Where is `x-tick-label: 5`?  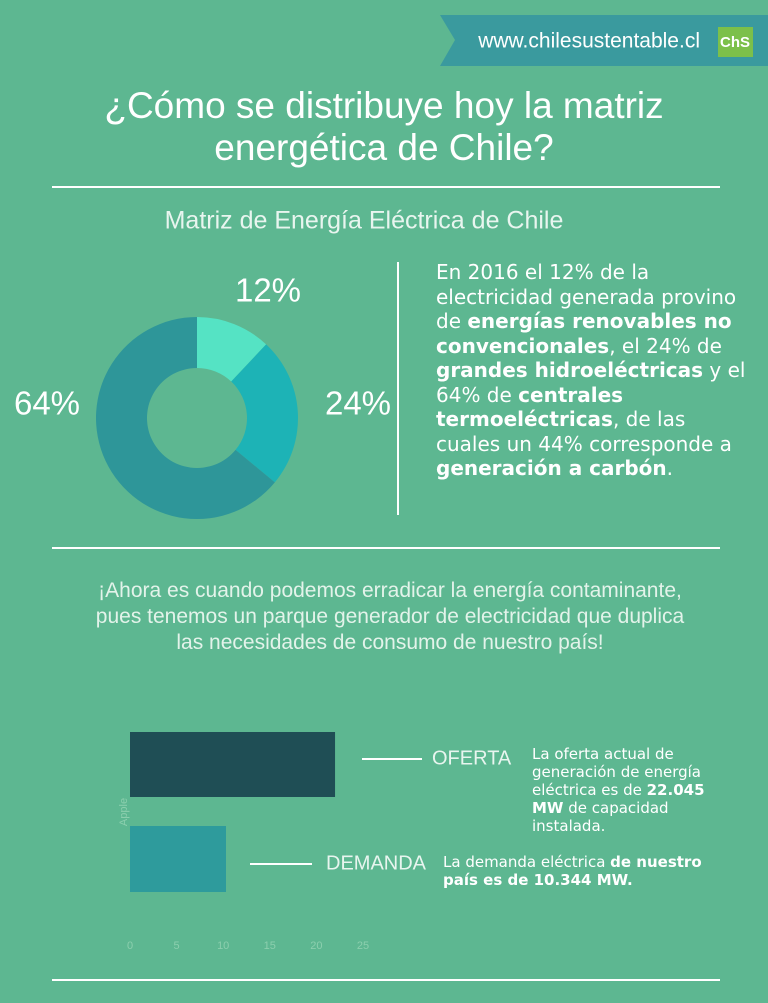 x-tick-label: 5 is located at coordinates (177, 946).